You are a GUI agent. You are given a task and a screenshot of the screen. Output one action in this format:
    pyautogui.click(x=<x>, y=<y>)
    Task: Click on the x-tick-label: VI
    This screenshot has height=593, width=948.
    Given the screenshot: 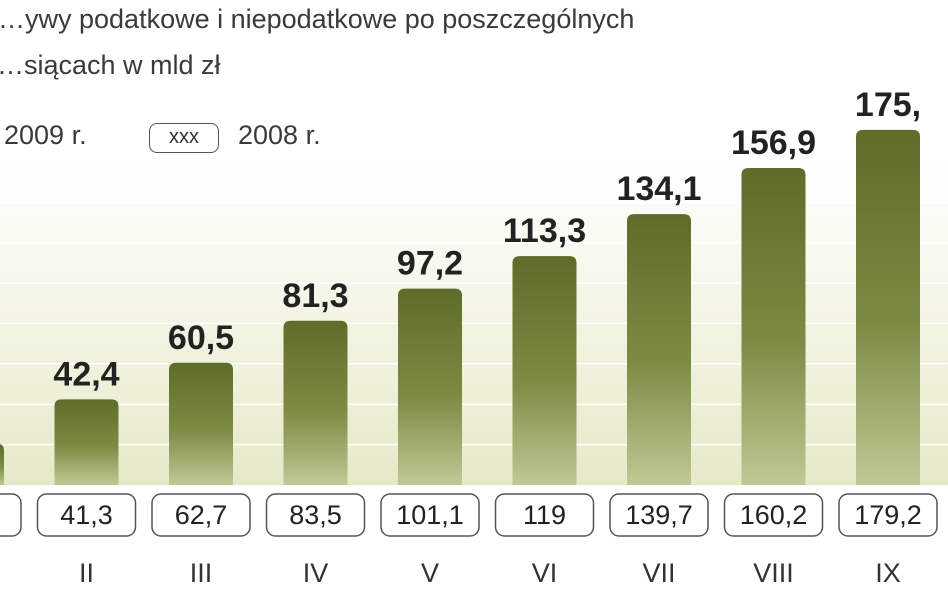 What is the action you would take?
    pyautogui.click(x=545, y=573)
    